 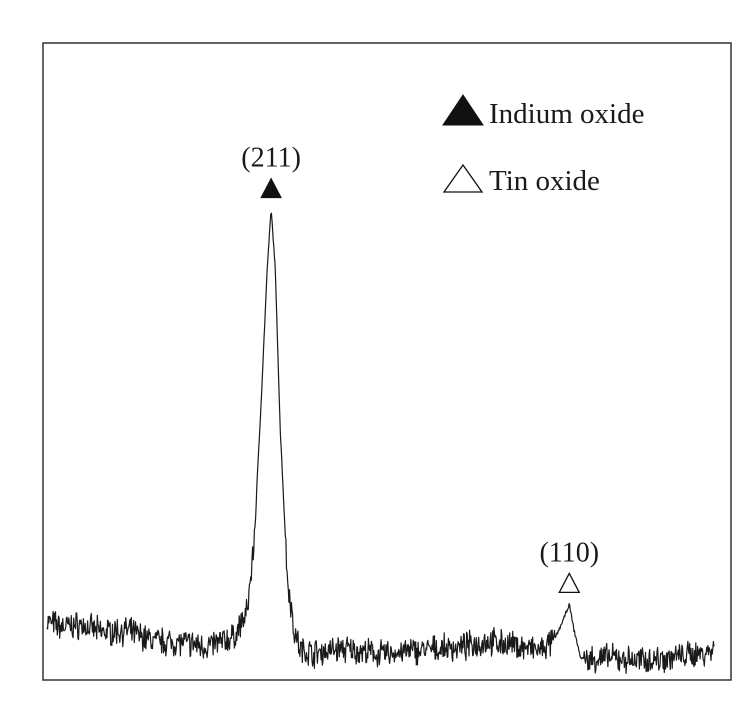 What do you see at coordinates (463, 178) in the screenshot?
I see `legend-open-triangle-icon` at bounding box center [463, 178].